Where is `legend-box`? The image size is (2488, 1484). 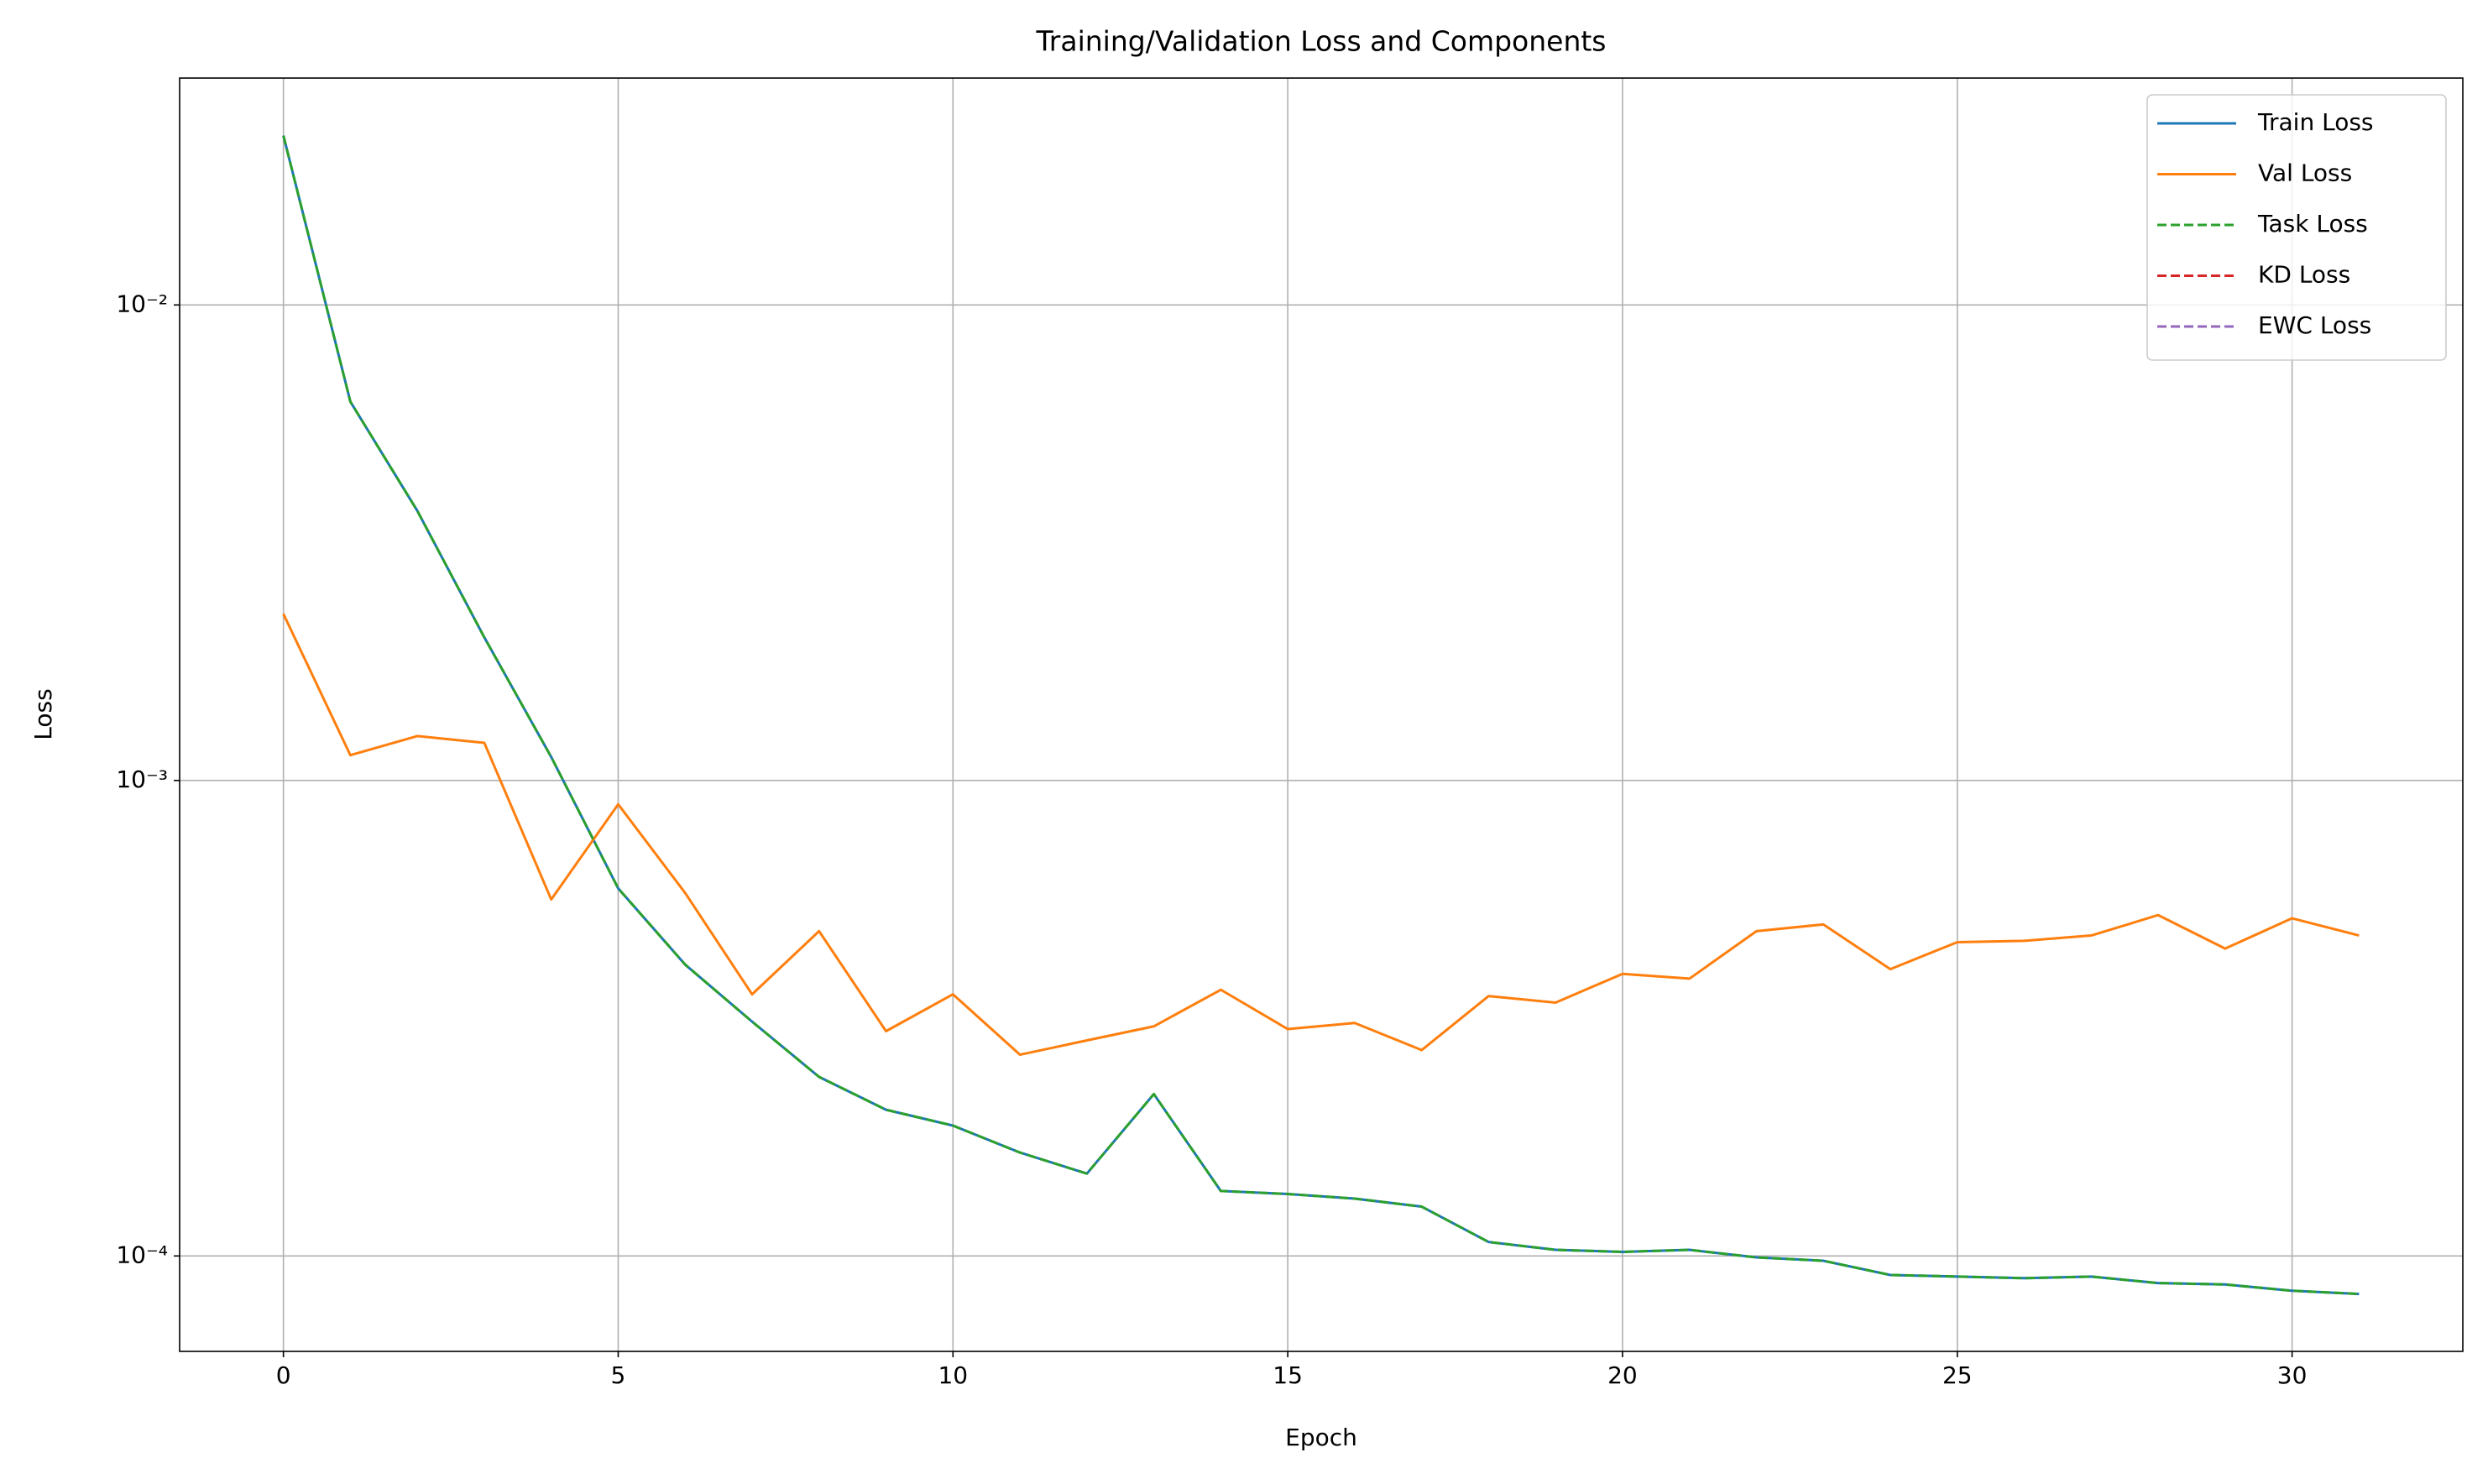
legend-box is located at coordinates (2297, 227).